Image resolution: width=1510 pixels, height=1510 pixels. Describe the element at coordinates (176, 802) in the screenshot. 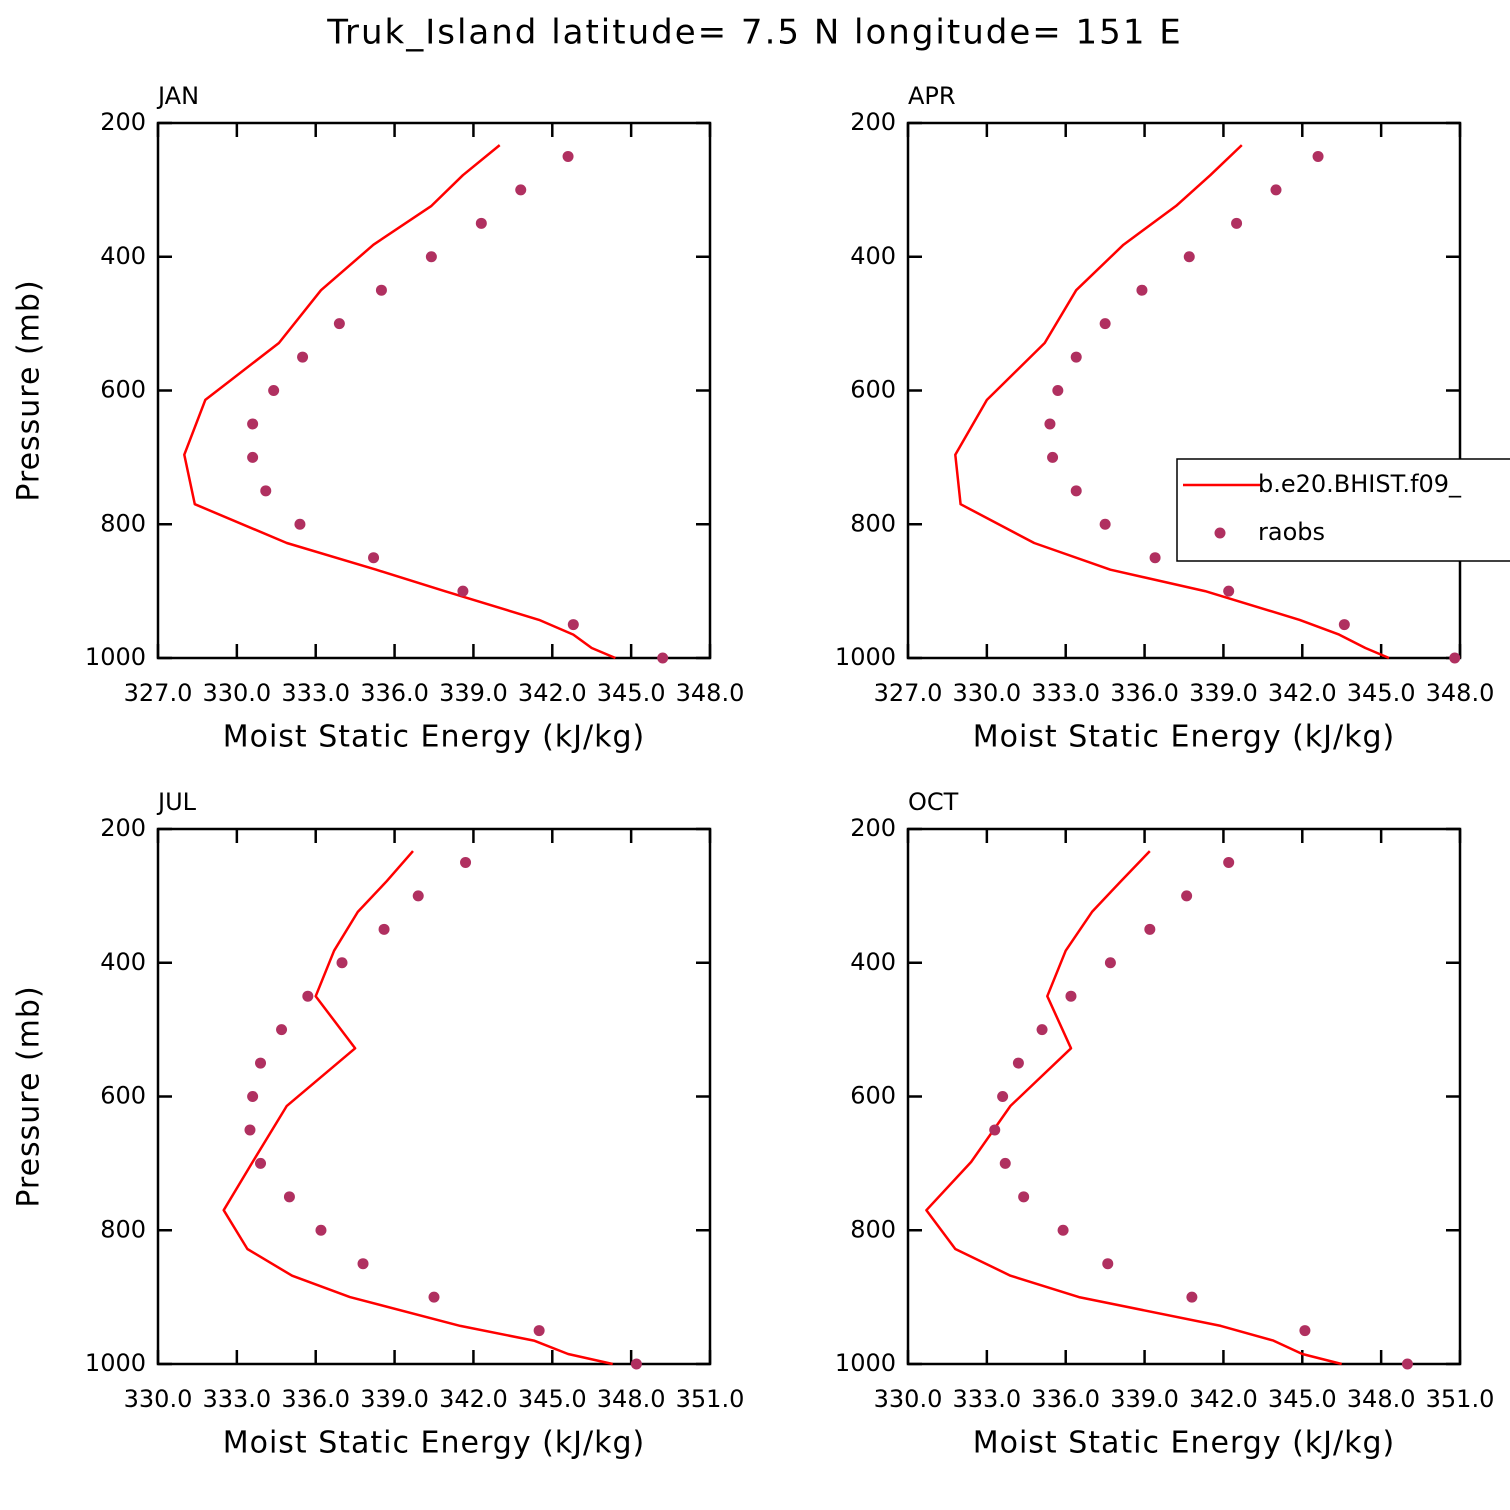

I see `panel-title: JUL` at that location.